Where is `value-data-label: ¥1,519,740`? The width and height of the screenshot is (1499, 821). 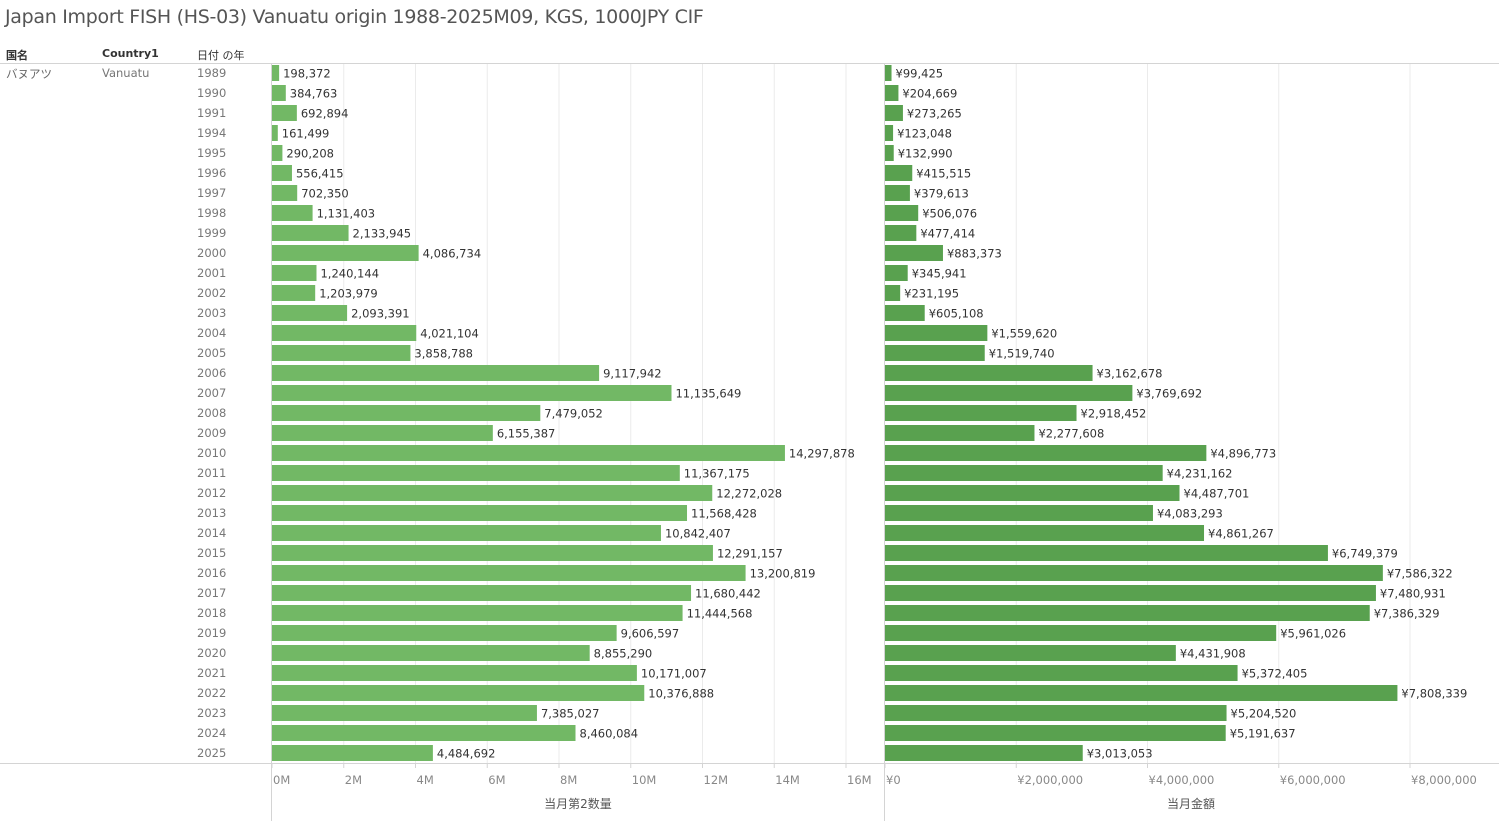 value-data-label: ¥1,519,740 is located at coordinates (1022, 354).